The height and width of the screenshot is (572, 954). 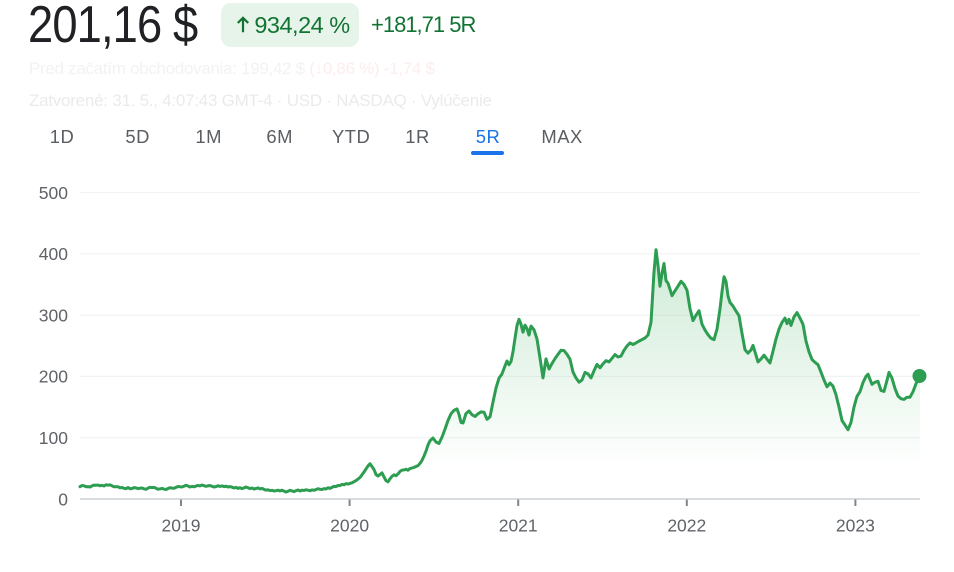 What do you see at coordinates (855, 526) in the screenshot?
I see `svg-text: 2023` at bounding box center [855, 526].